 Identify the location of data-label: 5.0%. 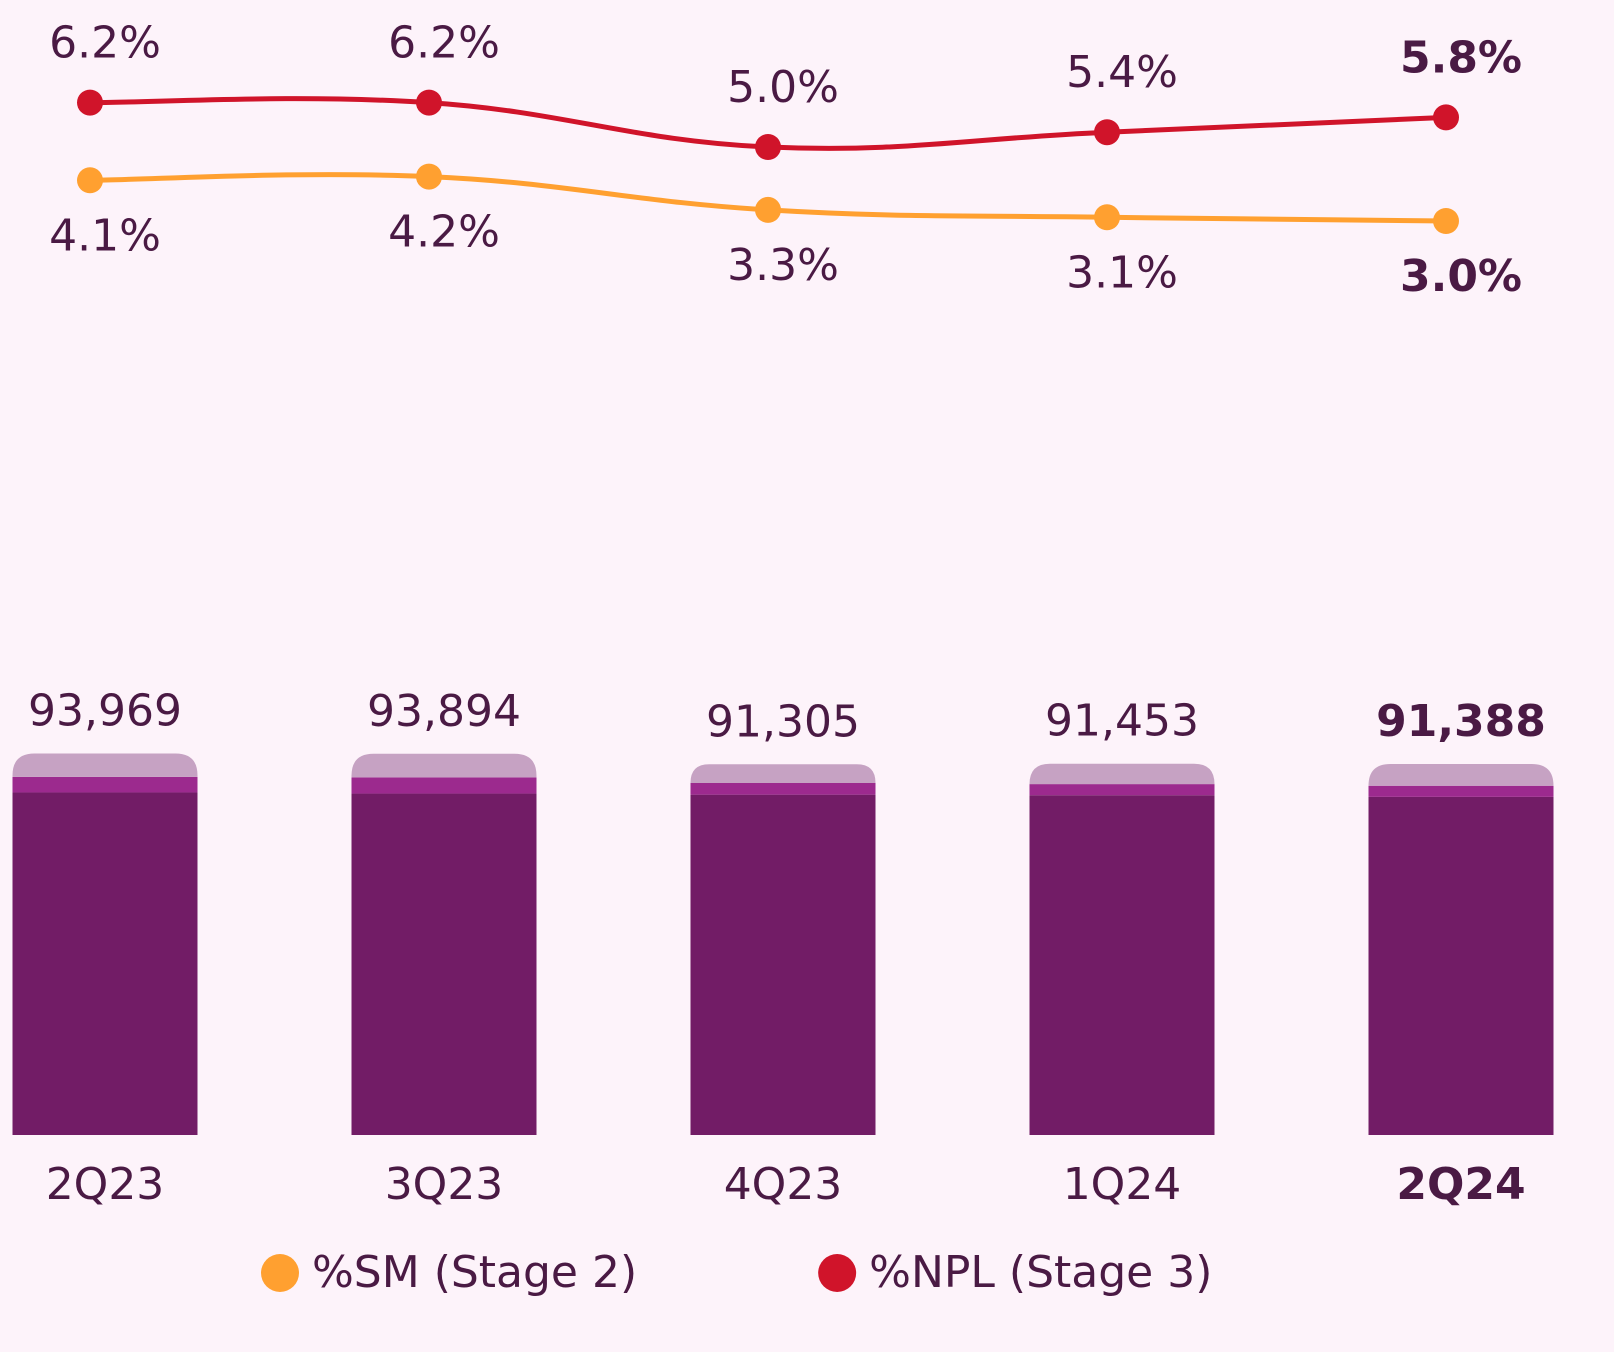
(783, 87).